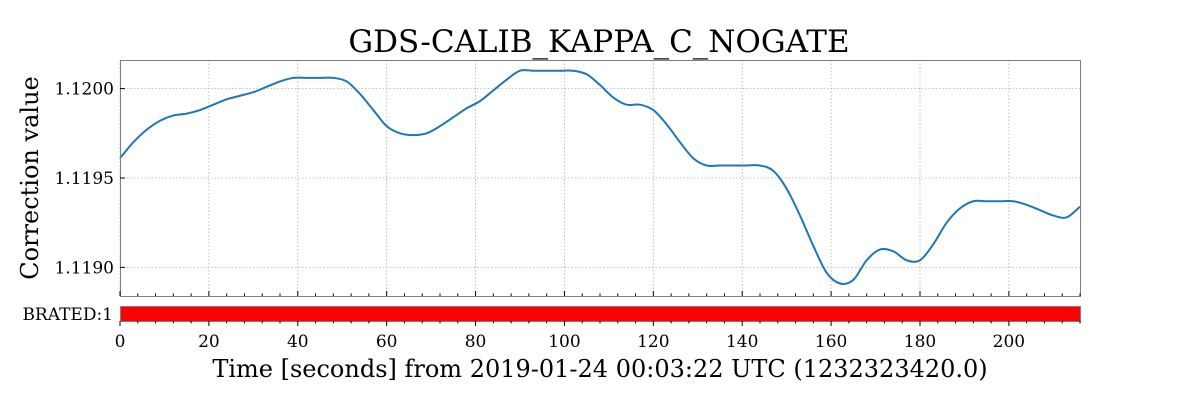  What do you see at coordinates (120, 342) in the screenshot?
I see `x-tick-label: 0` at bounding box center [120, 342].